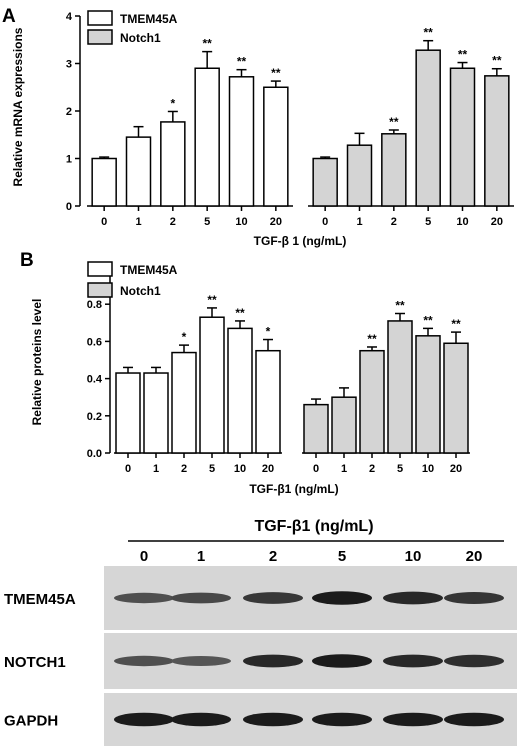 The width and height of the screenshot is (517, 746). What do you see at coordinates (372, 469) in the screenshot?
I see `chart-b-xtick-label: 2` at bounding box center [372, 469].